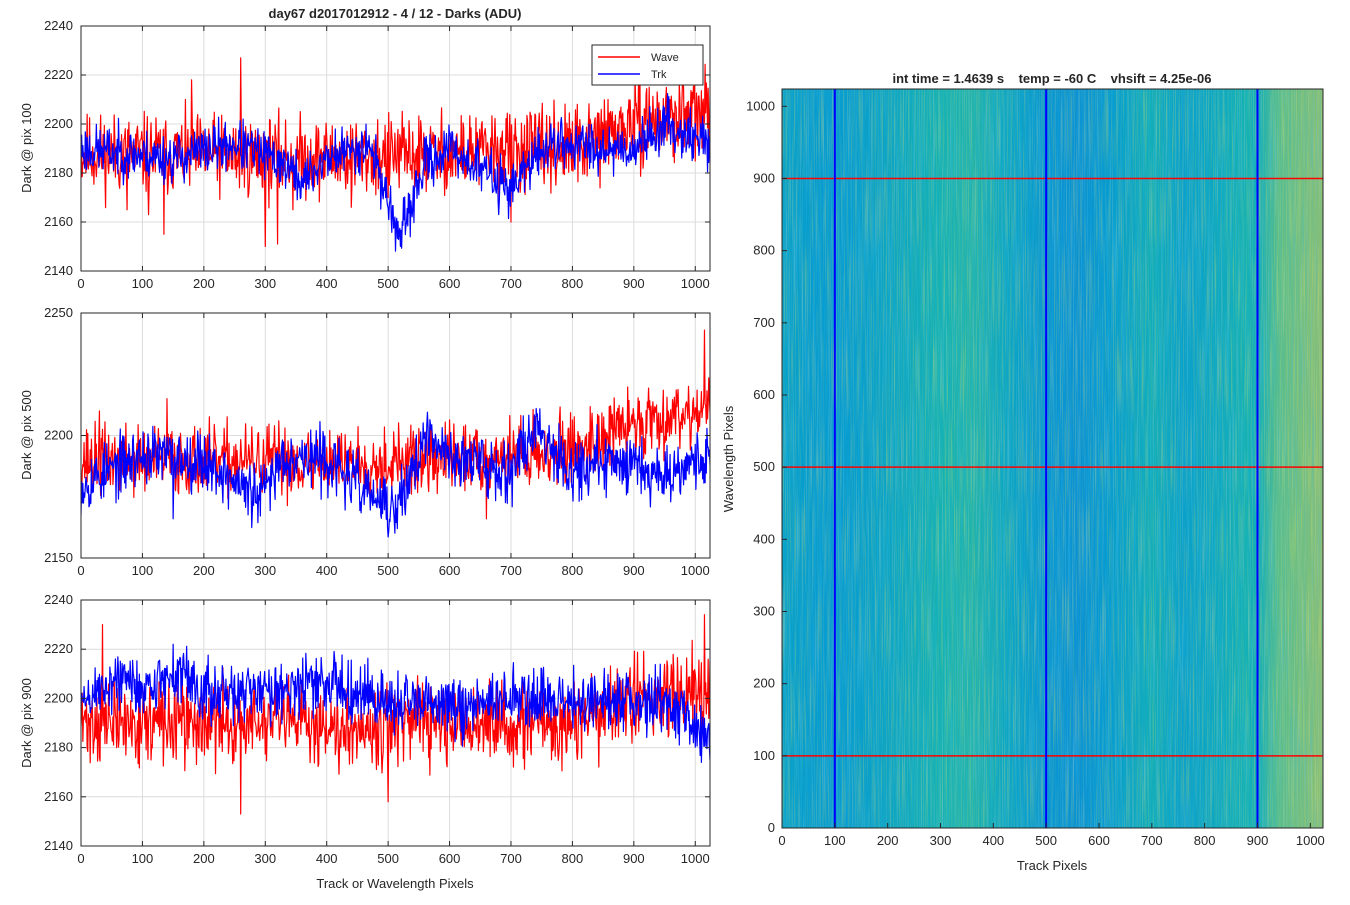  I want to click on y-tick-label: 500, so click(764, 466).